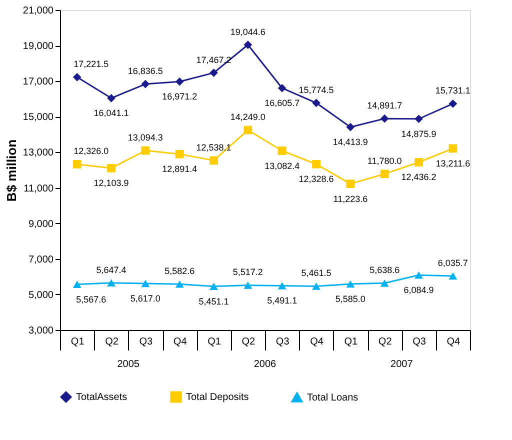 This screenshot has width=512, height=440. I want to click on y-tick-label: 11,000, so click(39, 188).